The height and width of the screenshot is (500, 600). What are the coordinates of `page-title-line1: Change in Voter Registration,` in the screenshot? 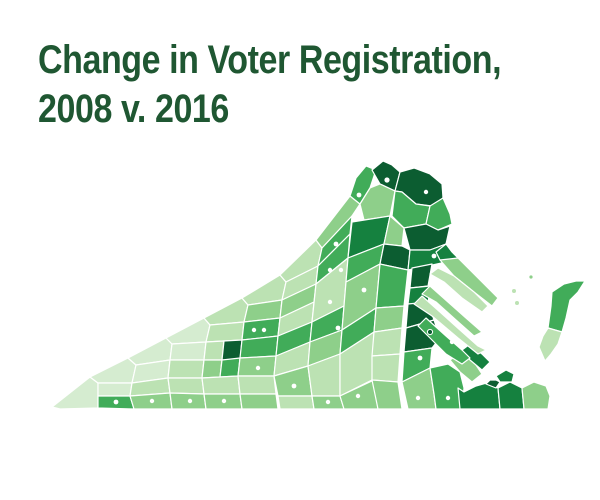 It's located at (270, 60).